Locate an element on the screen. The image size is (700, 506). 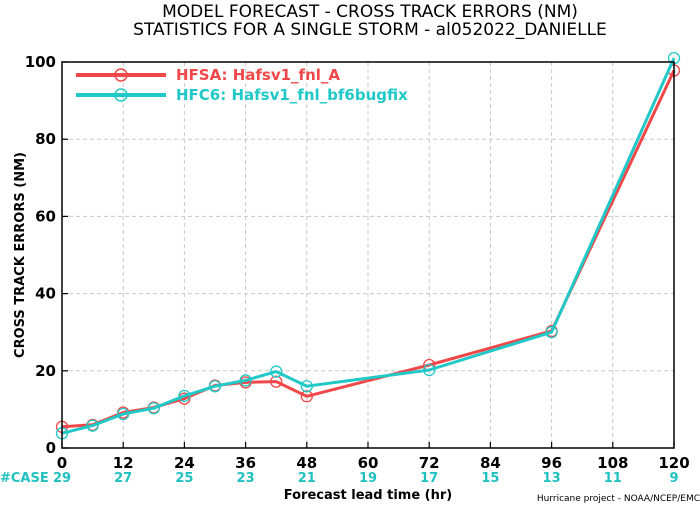
case-count-7: 15 is located at coordinates (490, 478).